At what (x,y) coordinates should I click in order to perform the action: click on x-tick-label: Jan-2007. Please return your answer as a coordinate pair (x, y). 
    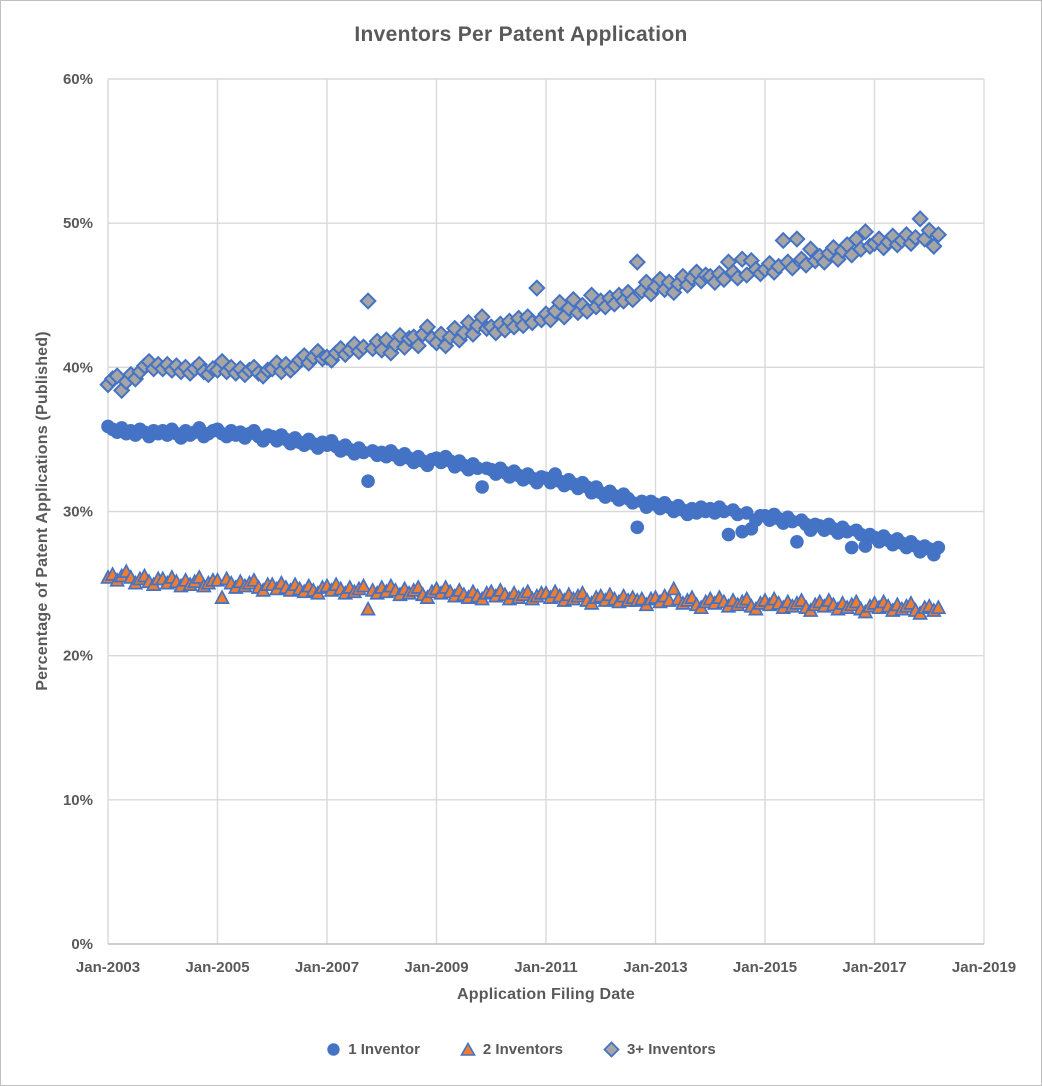
    Looking at the image, I should click on (327, 967).